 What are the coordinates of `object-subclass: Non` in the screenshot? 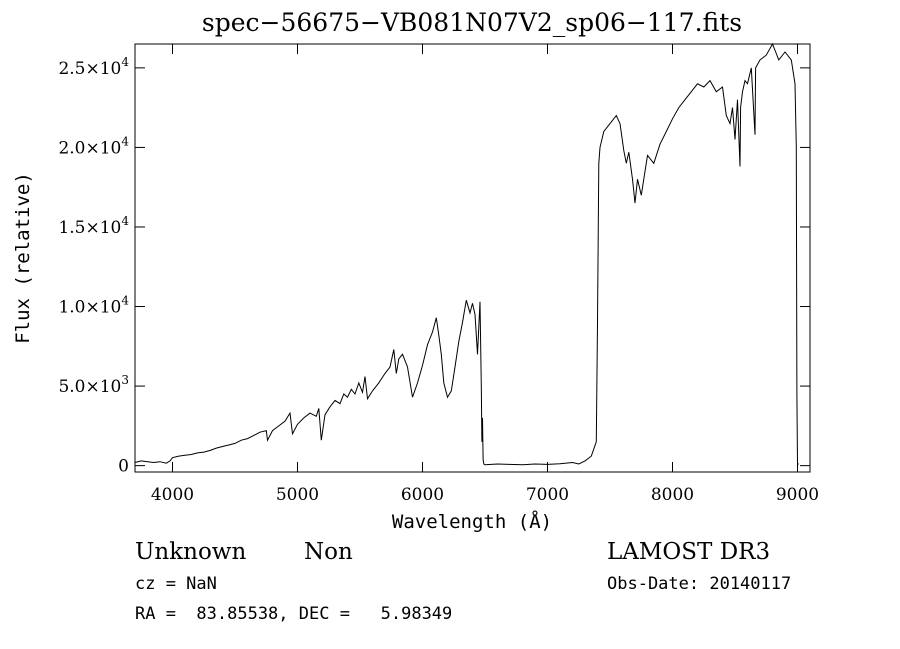 It's located at (328, 552).